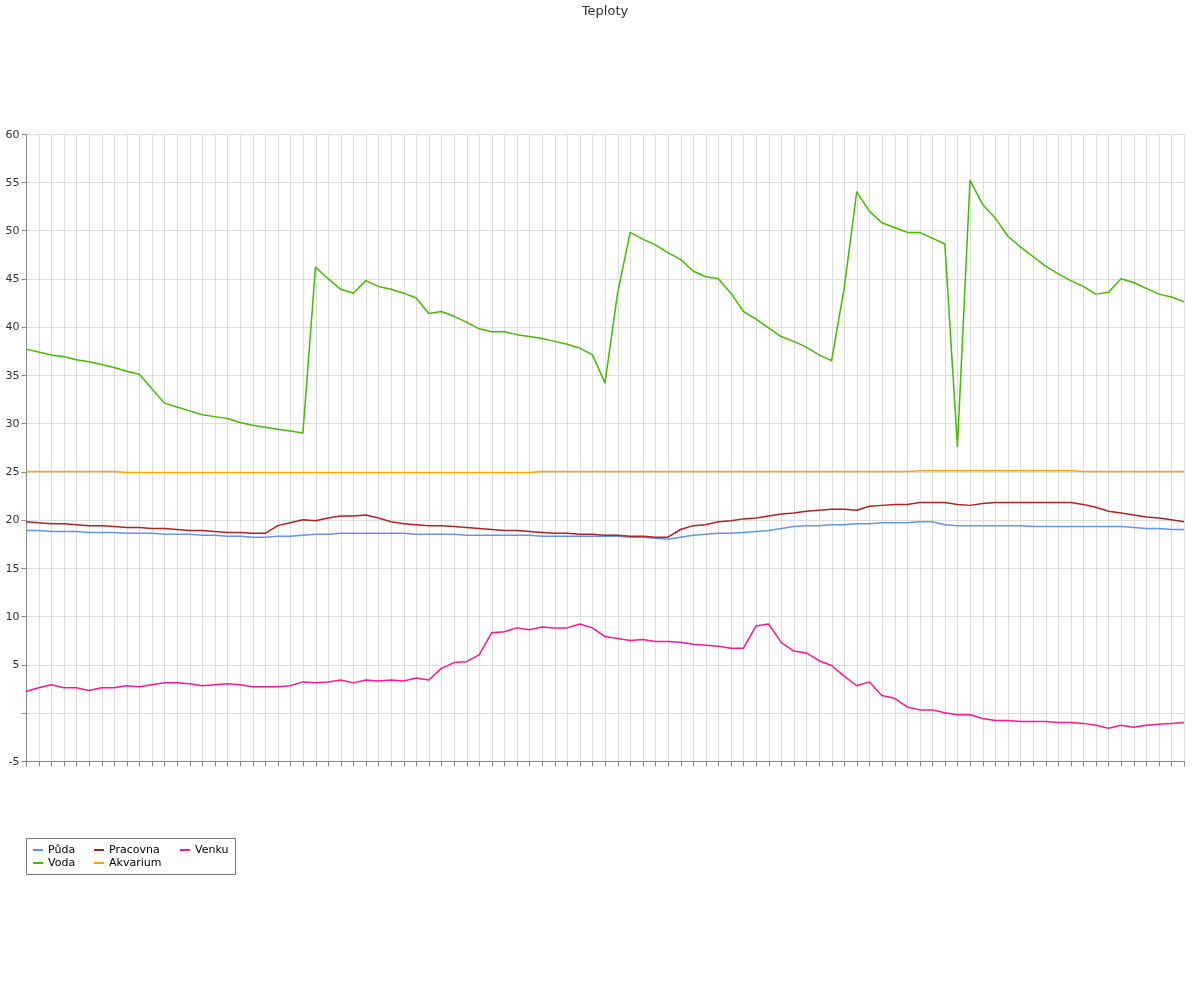 Image resolution: width=1200 pixels, height=1000 pixels. I want to click on y-tick-label: -5, so click(14, 761).